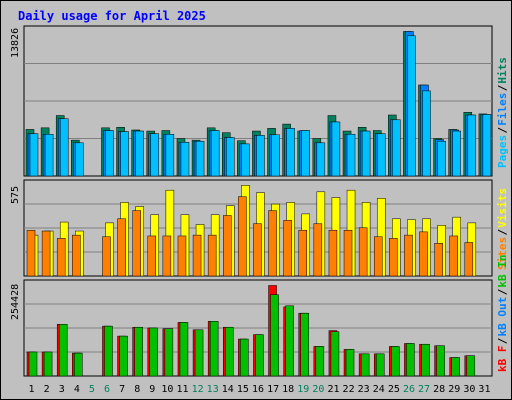 The height and width of the screenshot is (400, 512). What do you see at coordinates (112, 16) in the screenshot?
I see `chart-title: Daily usage for April 2025` at bounding box center [112, 16].